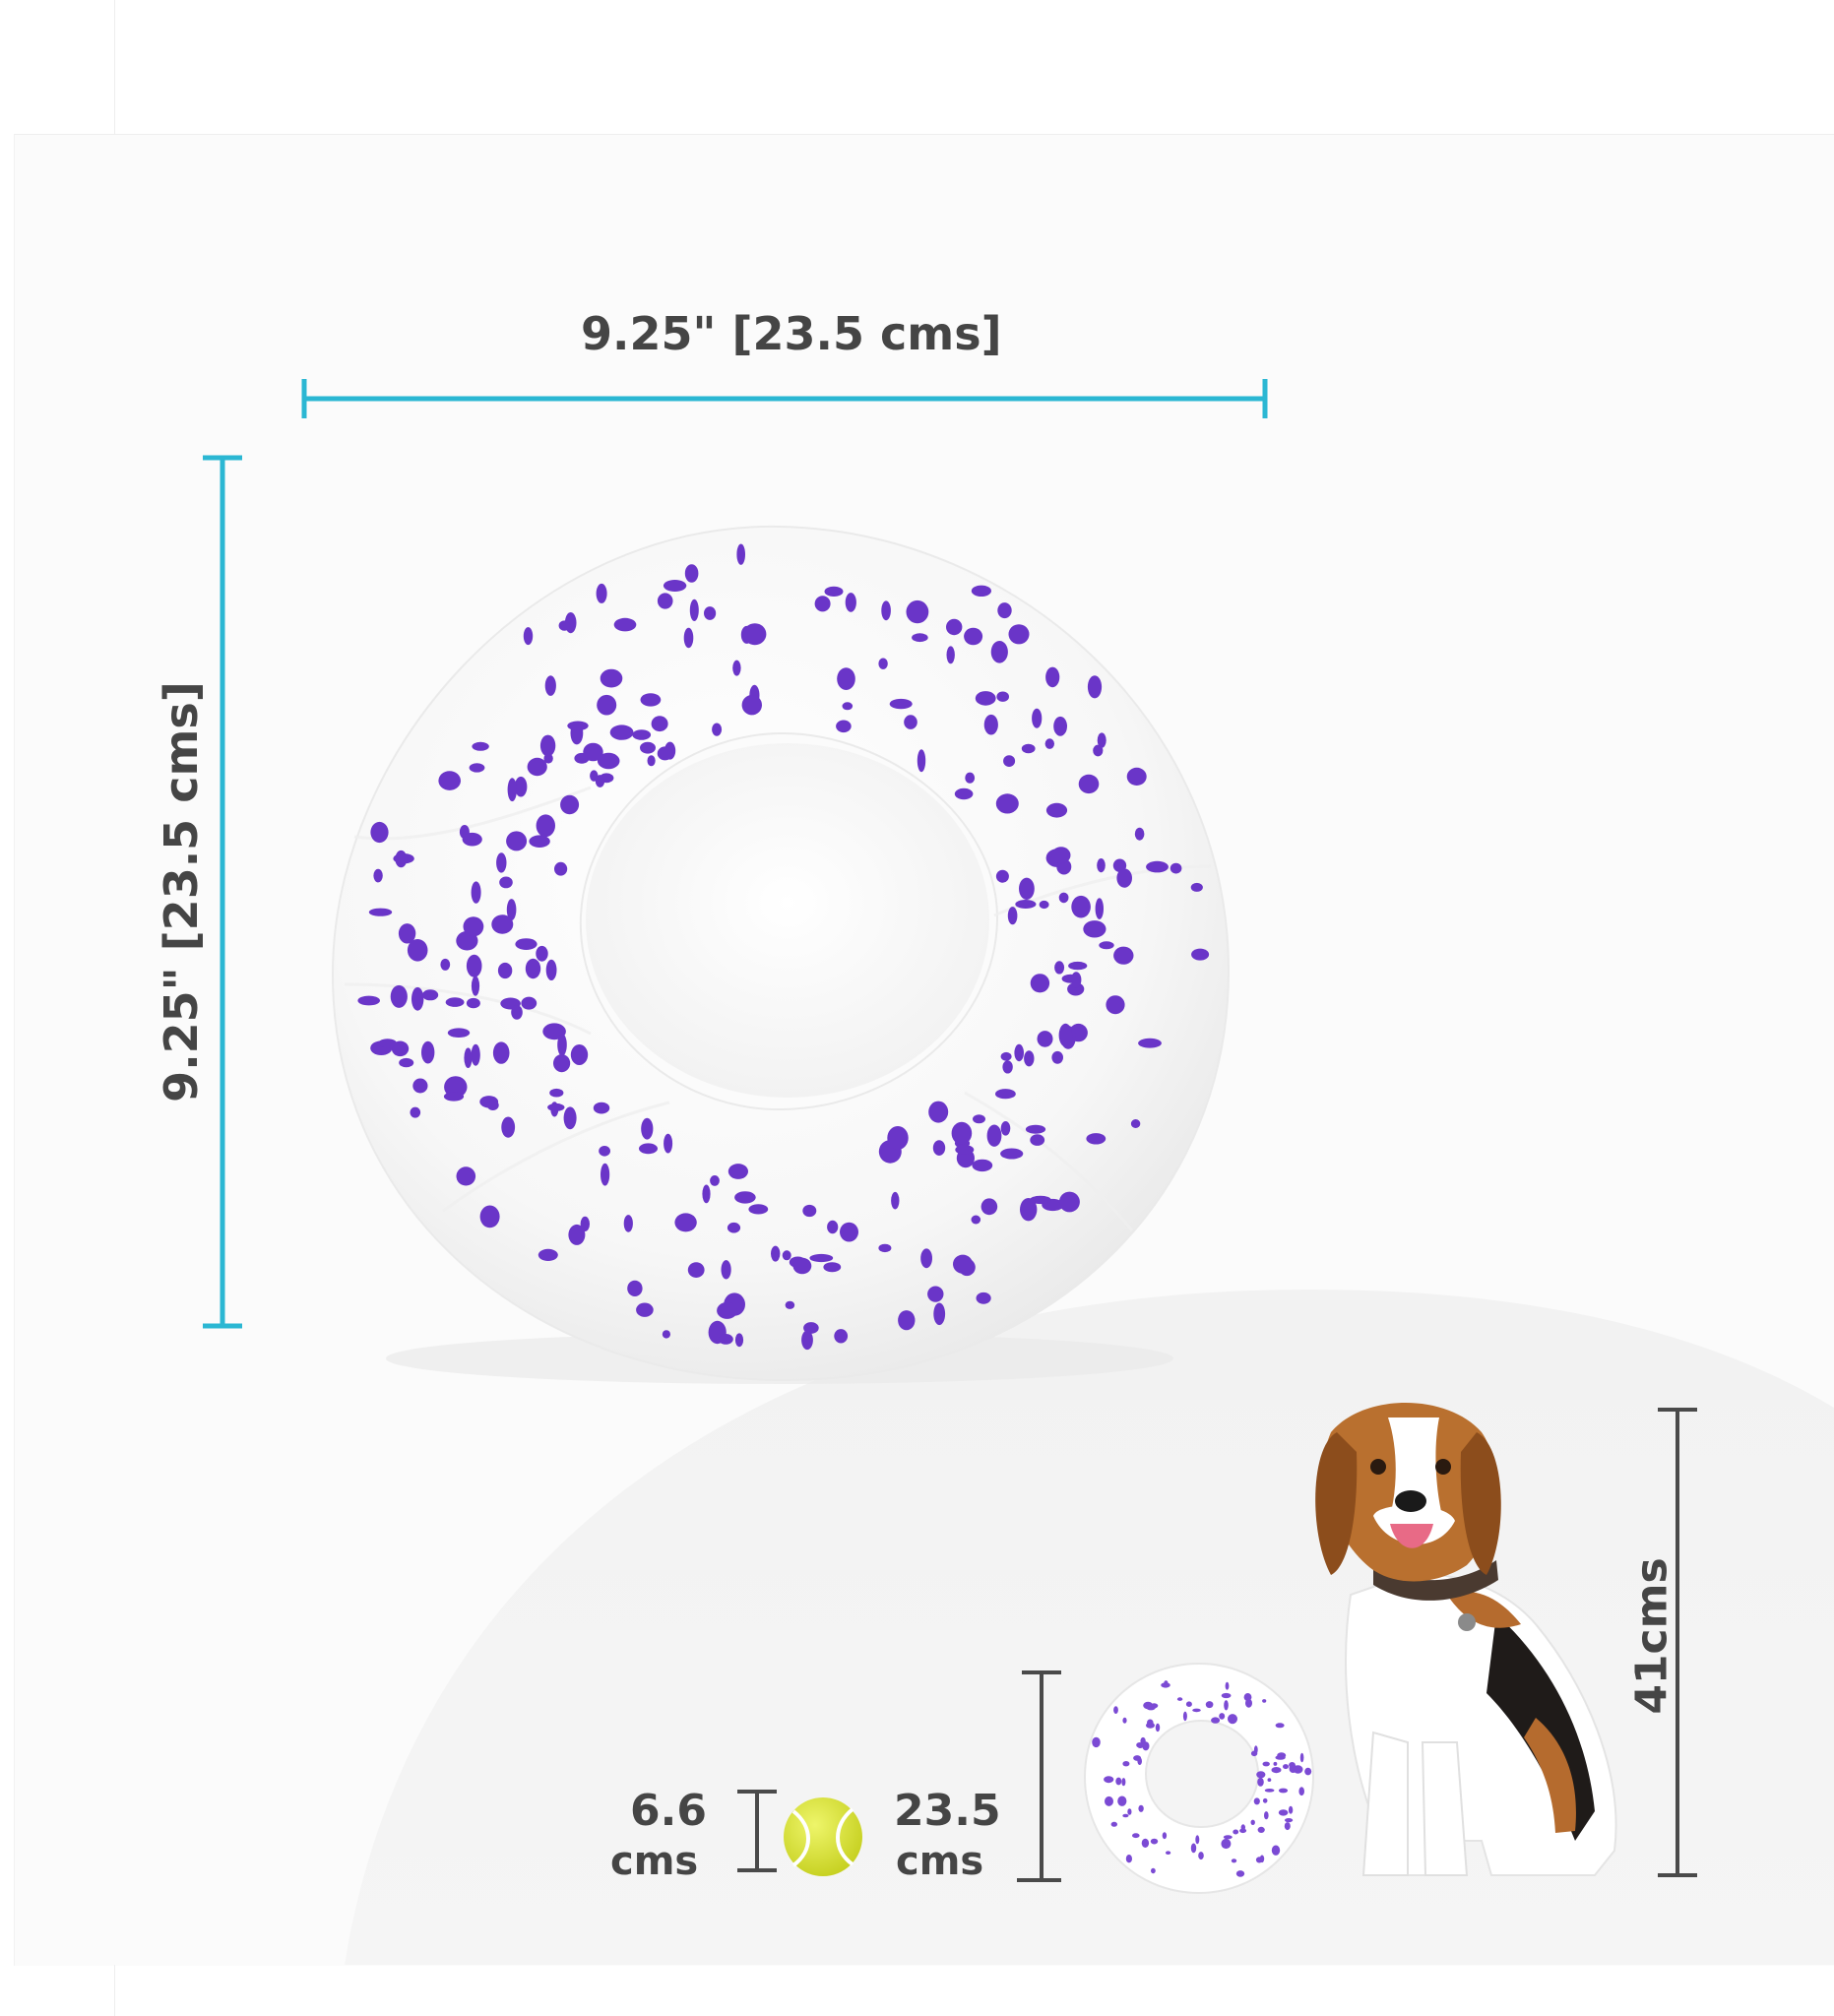 This screenshot has height=2016, width=1834. What do you see at coordinates (948, 1811) in the screenshot?
I see `toy-size-value: 23.5` at bounding box center [948, 1811].